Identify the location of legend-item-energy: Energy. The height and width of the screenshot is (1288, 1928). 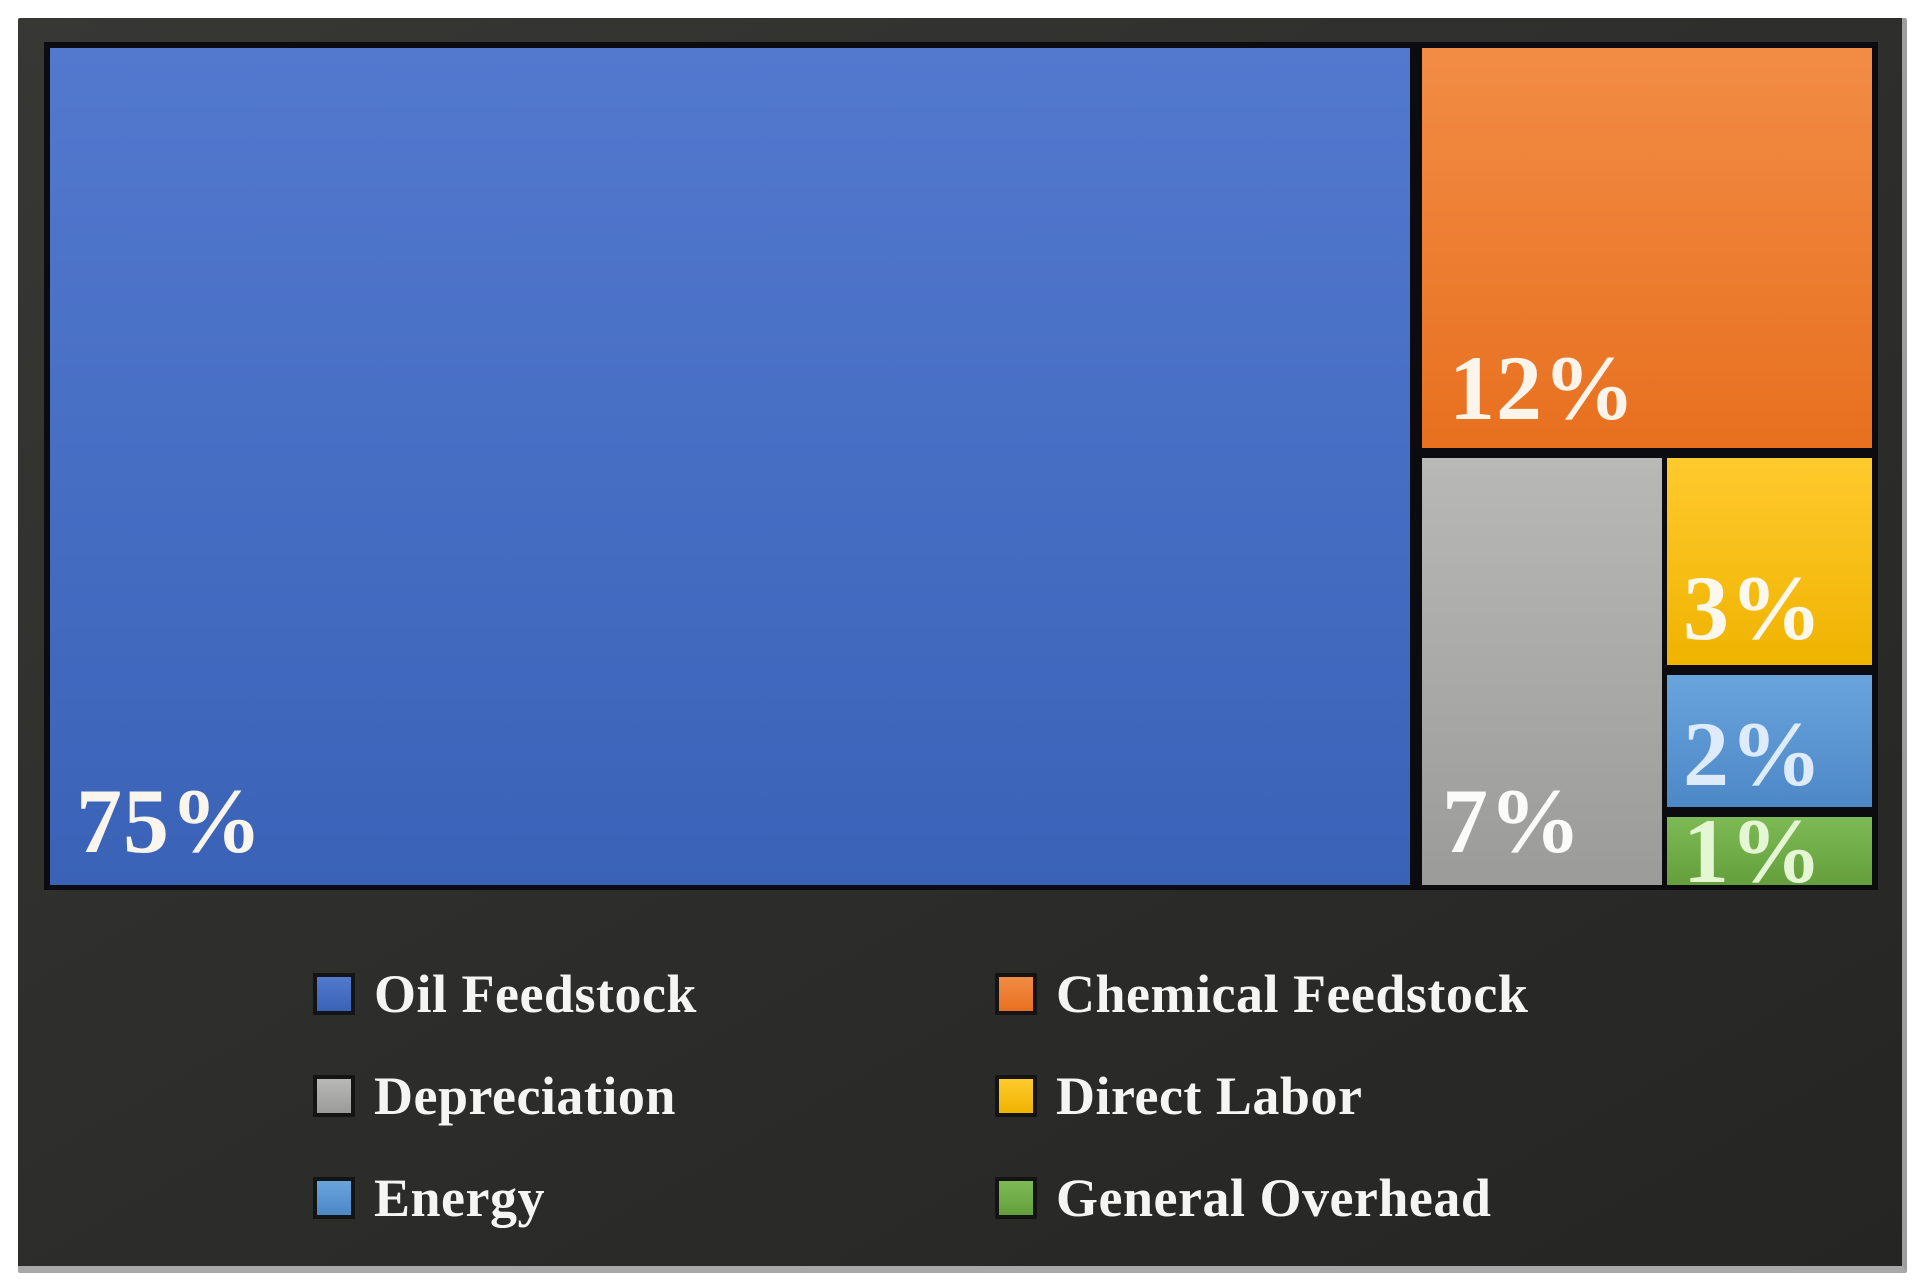
(654, 1198).